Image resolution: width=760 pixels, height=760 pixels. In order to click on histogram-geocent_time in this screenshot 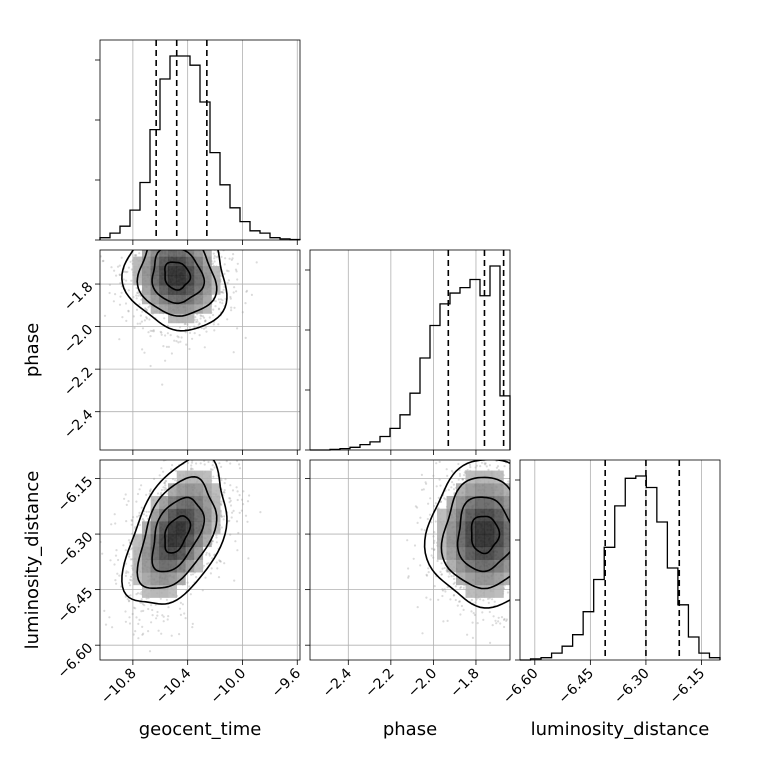, I will do `click(198, 142)`.